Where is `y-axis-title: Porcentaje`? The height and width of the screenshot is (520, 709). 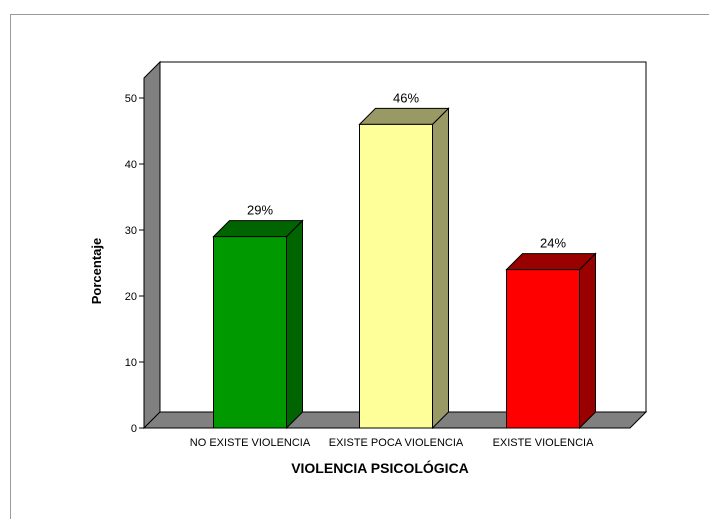 y-axis-title: Porcentaje is located at coordinates (96, 271).